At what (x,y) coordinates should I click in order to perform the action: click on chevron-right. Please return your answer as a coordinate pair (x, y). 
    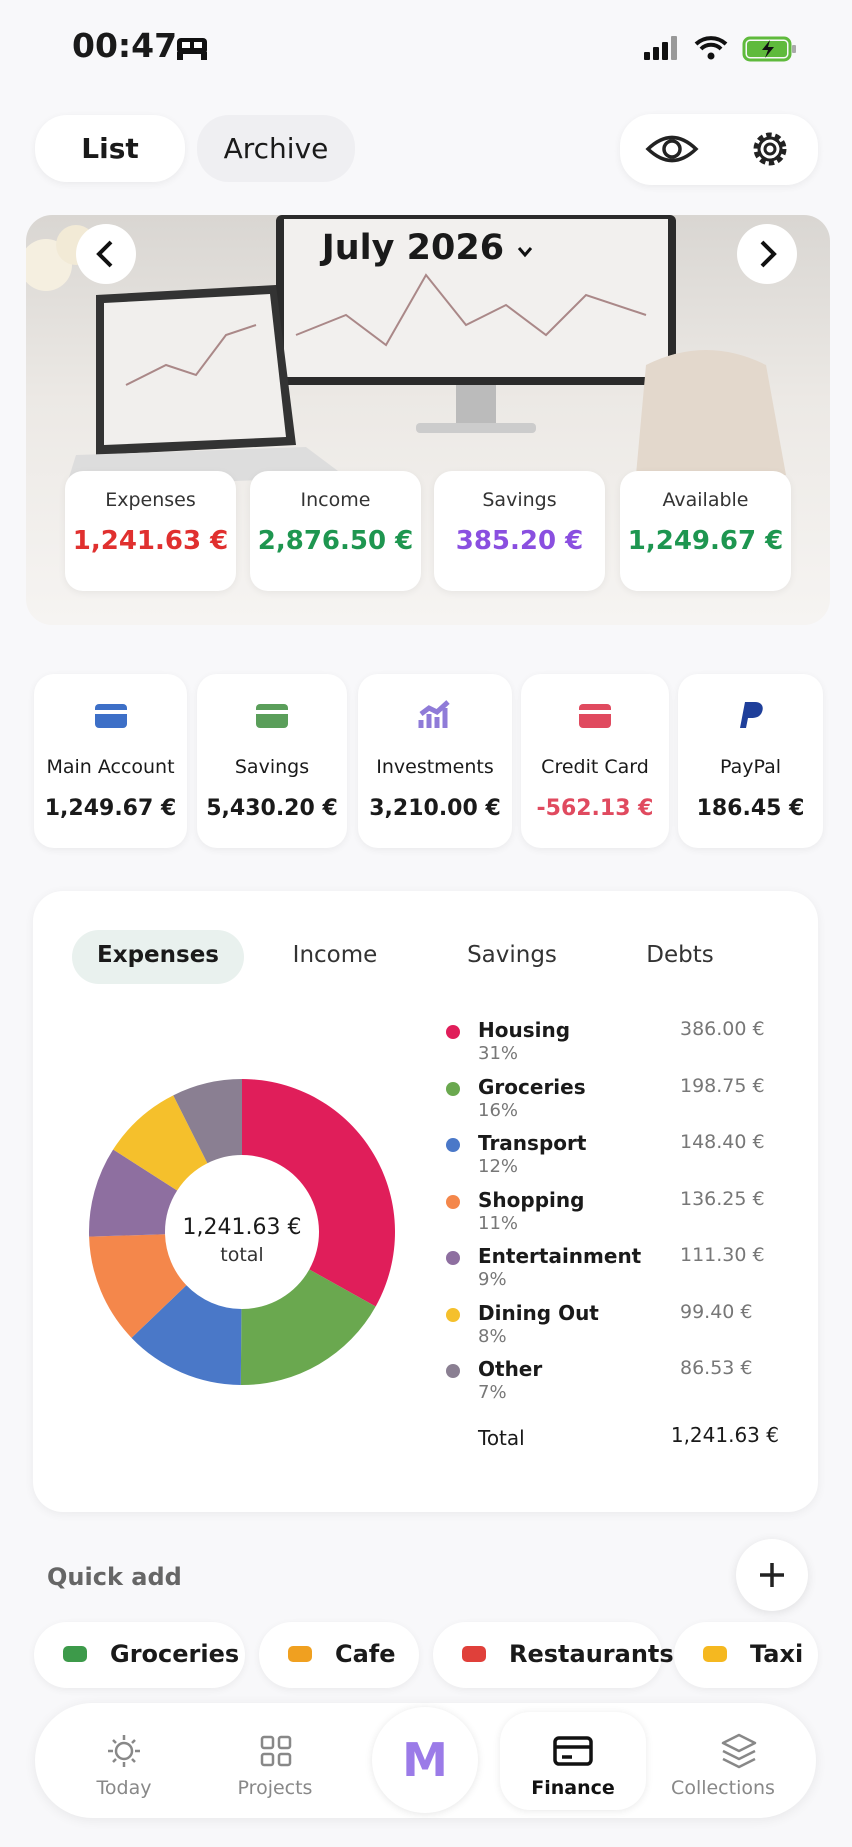
    Looking at the image, I should click on (768, 254).